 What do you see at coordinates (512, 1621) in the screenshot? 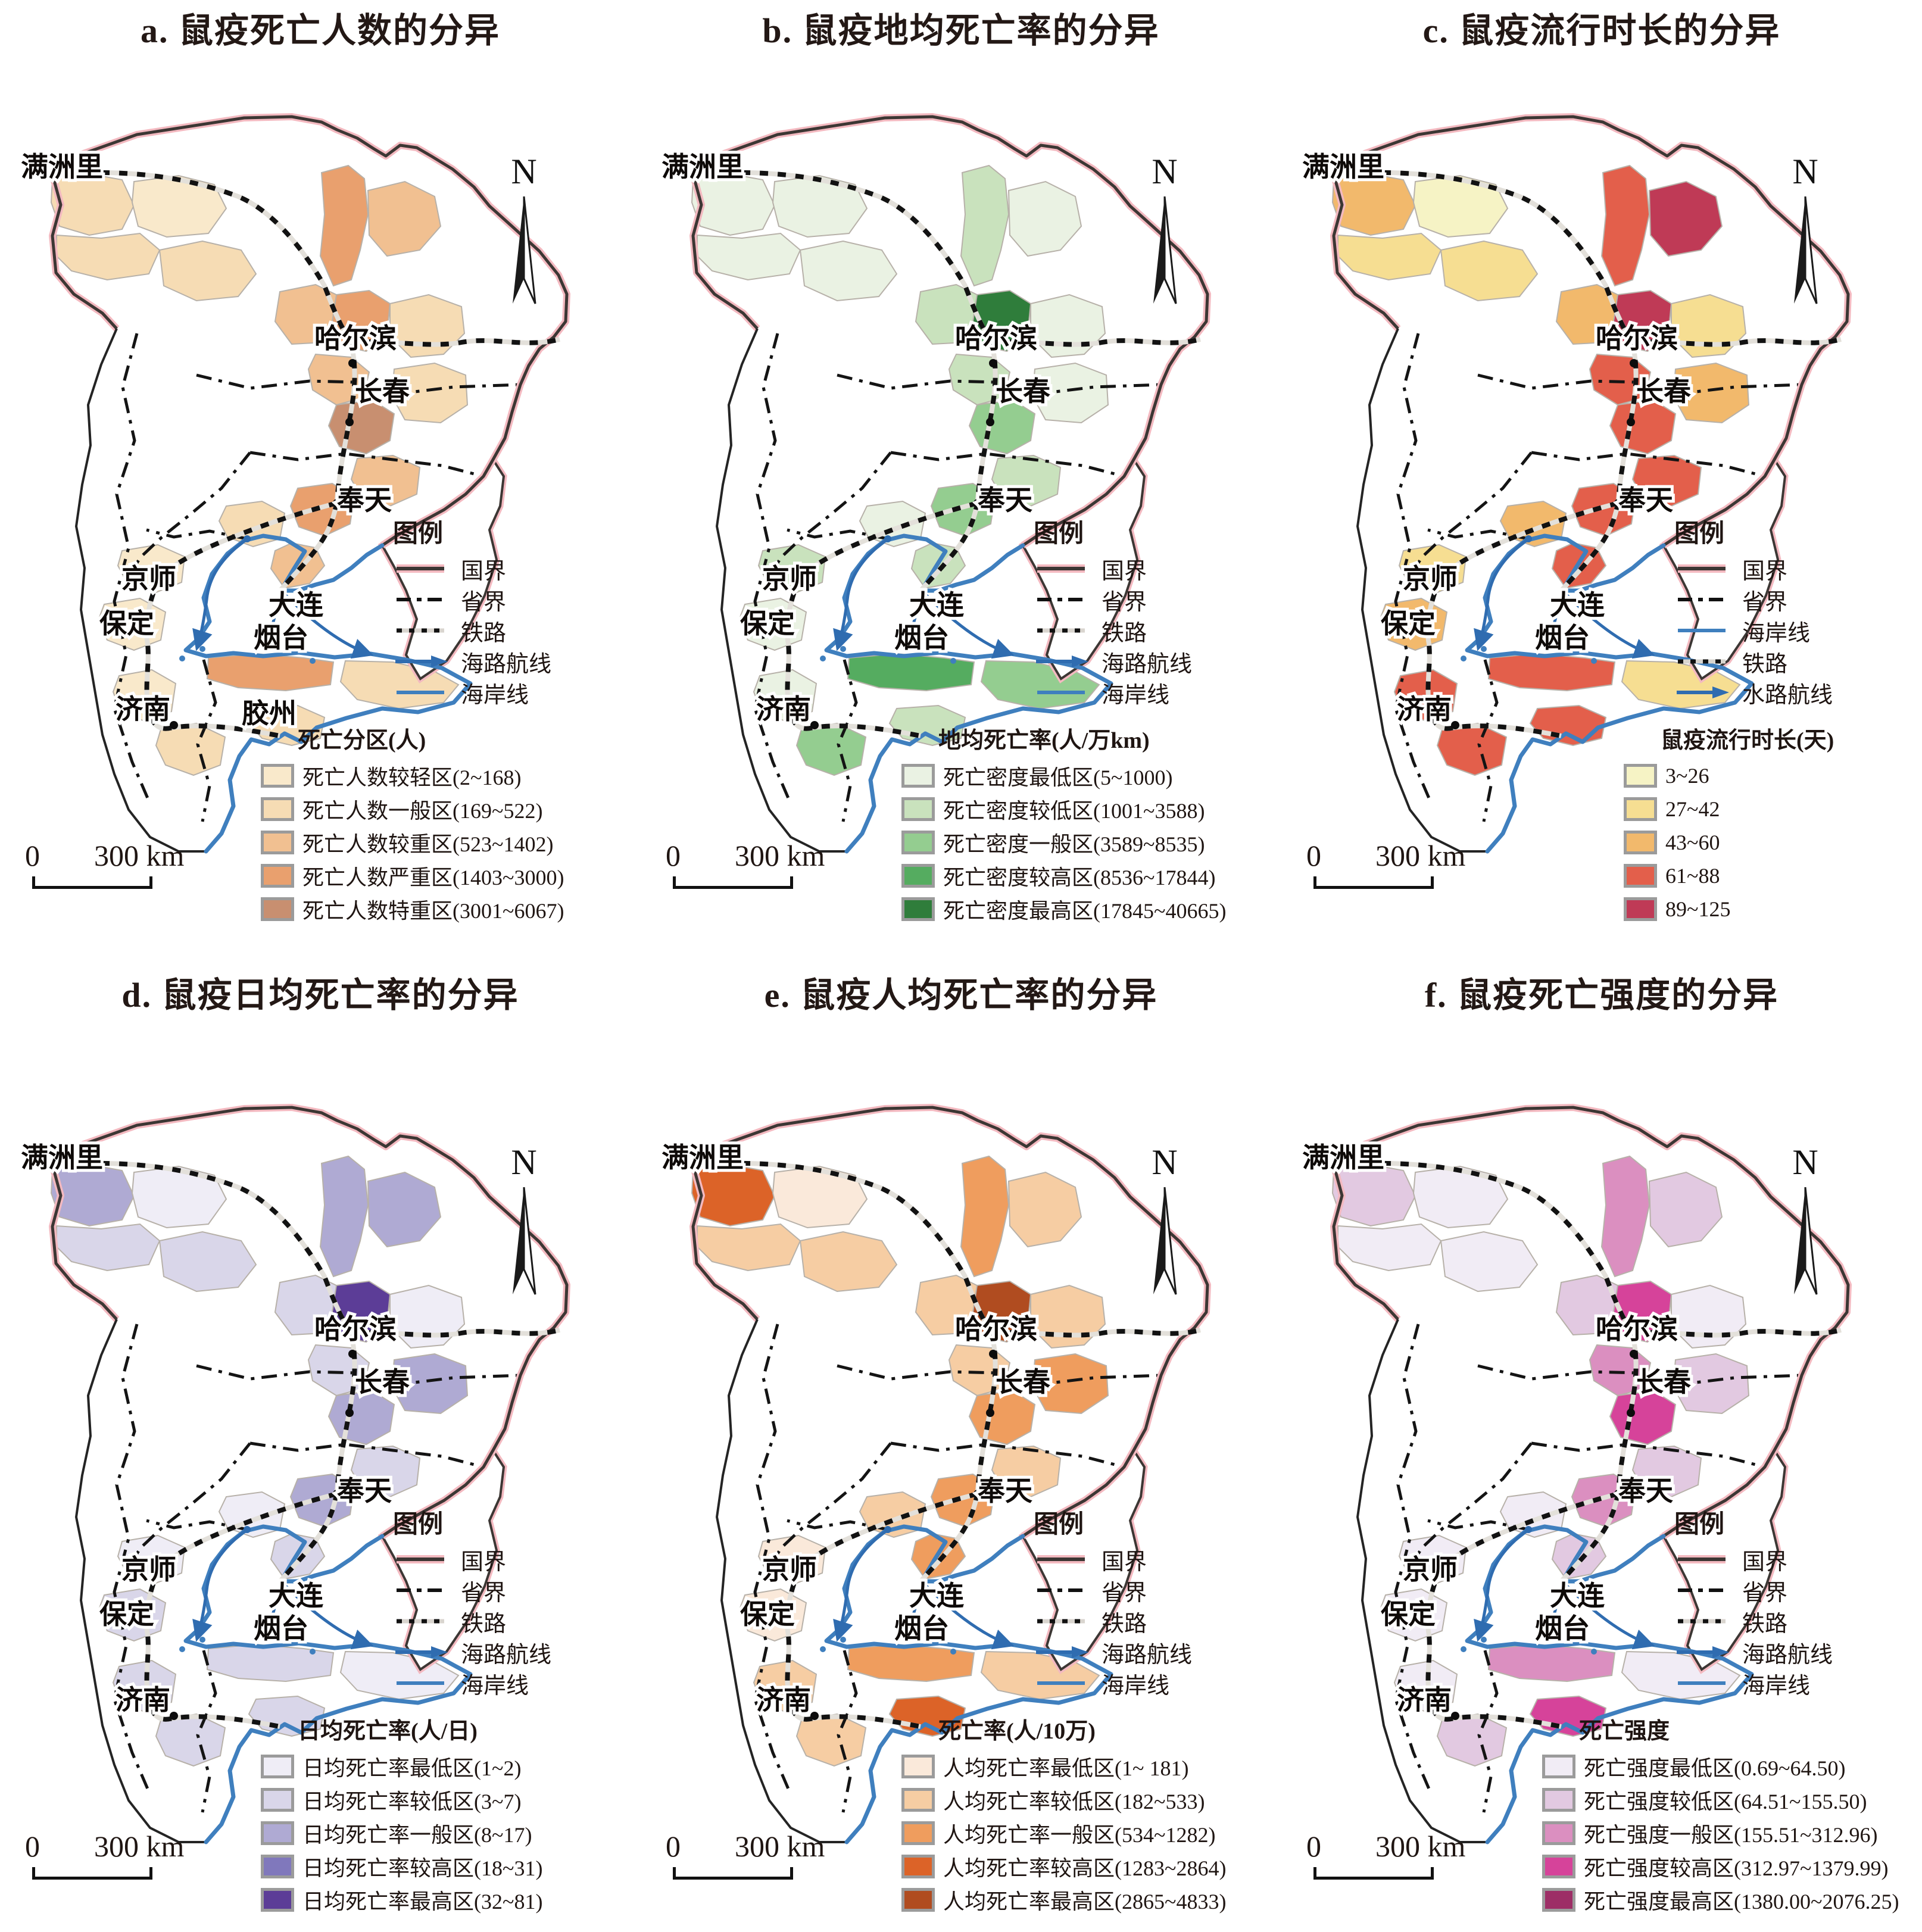
I see `line-legend-items: 国界 省界 铁路 海路航线 海岸线` at bounding box center [512, 1621].